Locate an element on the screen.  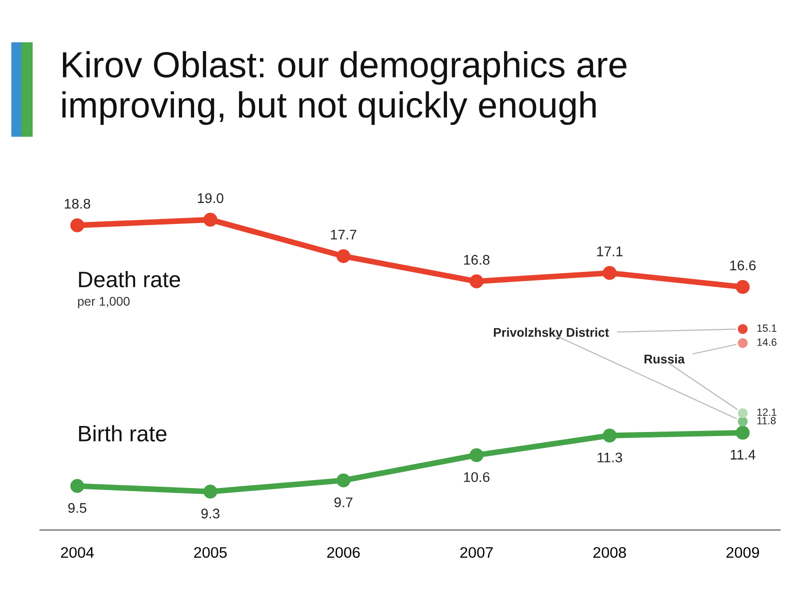
data-label: 17.7 is located at coordinates (343, 235).